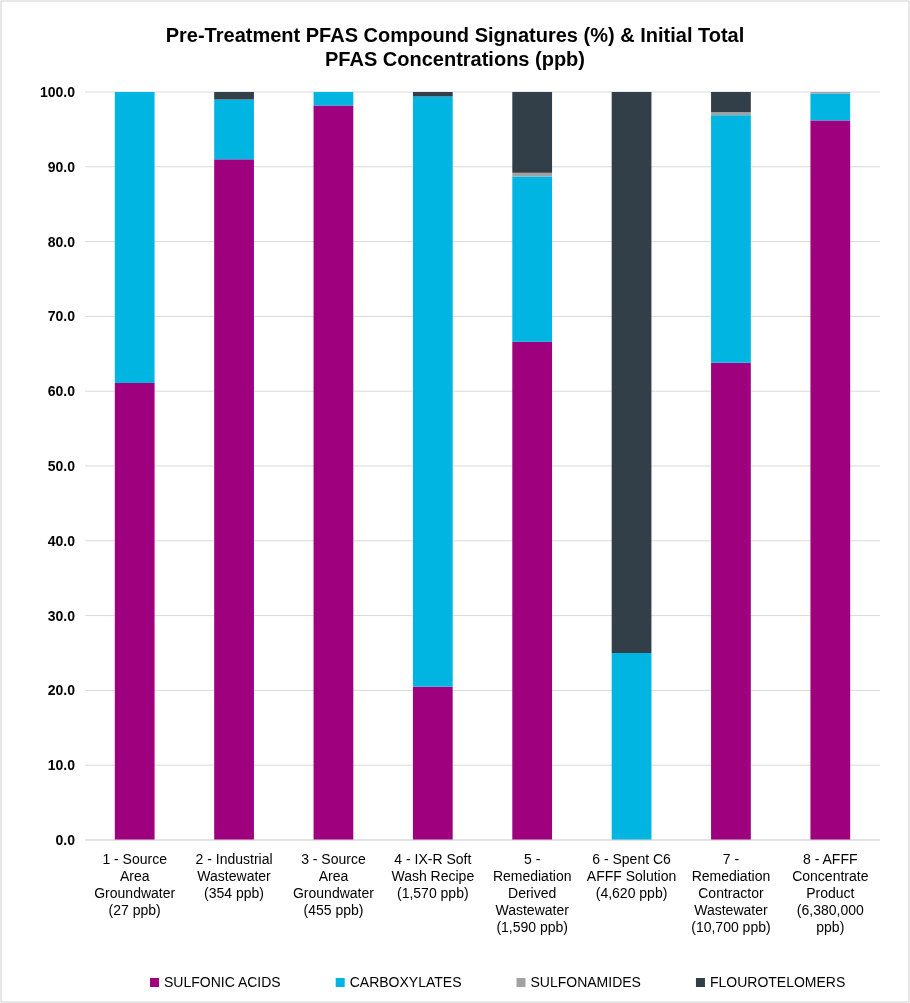 The width and height of the screenshot is (910, 1003). Describe the element at coordinates (455, 47) in the screenshot. I see `chart-title: Pre-Treatment PFAS Compound Signatures (%) & Initial Total PFAS Concentrations (ppb)` at that location.